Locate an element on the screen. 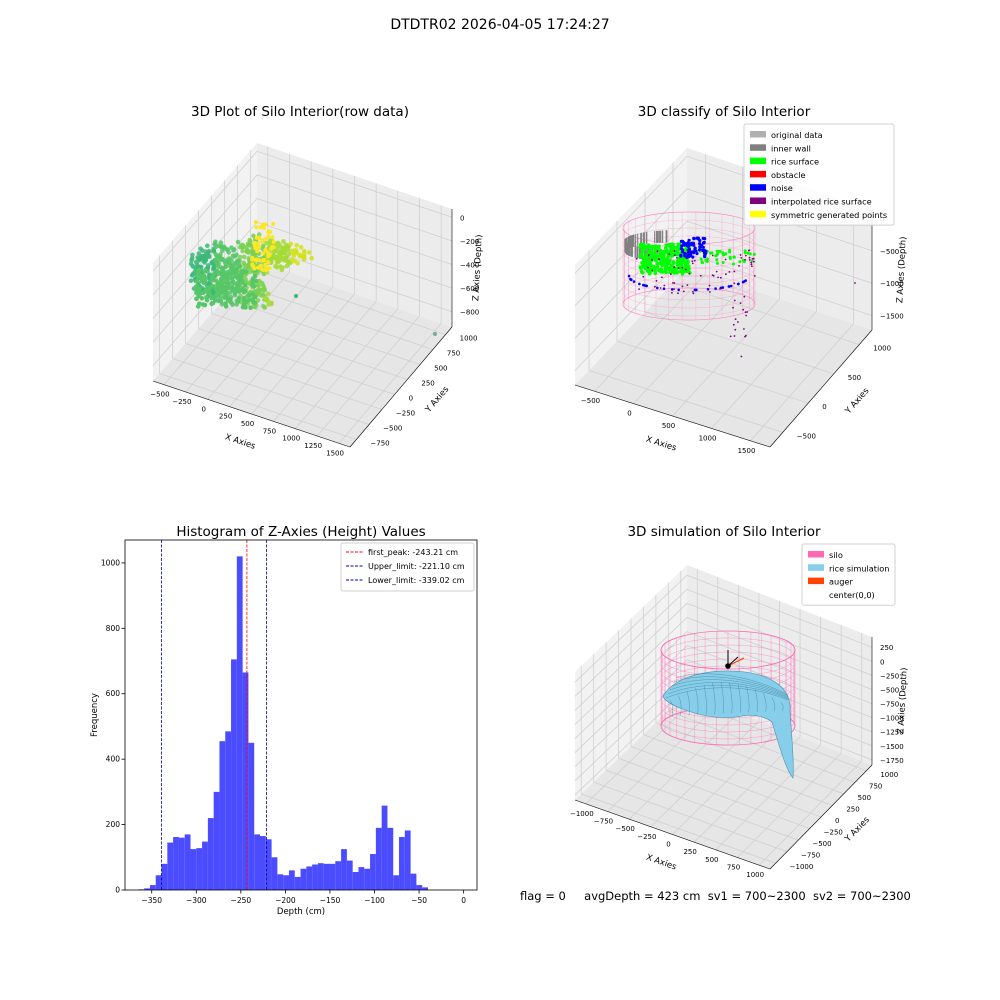  y-axis-line is located at coordinates (401, 387).